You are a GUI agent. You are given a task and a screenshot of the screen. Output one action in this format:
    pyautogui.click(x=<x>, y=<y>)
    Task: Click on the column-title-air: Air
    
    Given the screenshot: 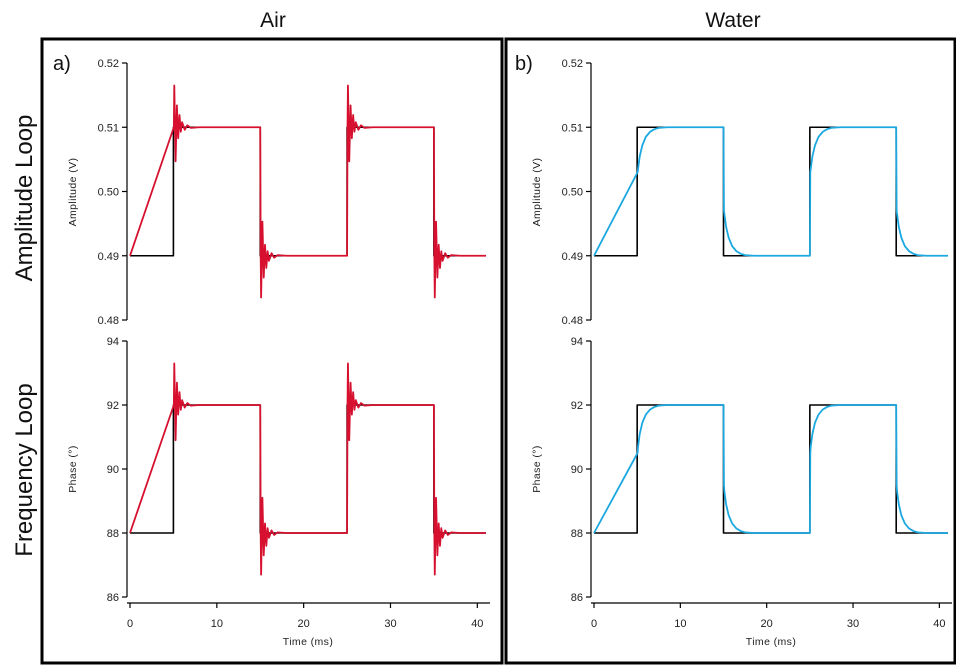 What is the action you would take?
    pyautogui.click(x=273, y=20)
    